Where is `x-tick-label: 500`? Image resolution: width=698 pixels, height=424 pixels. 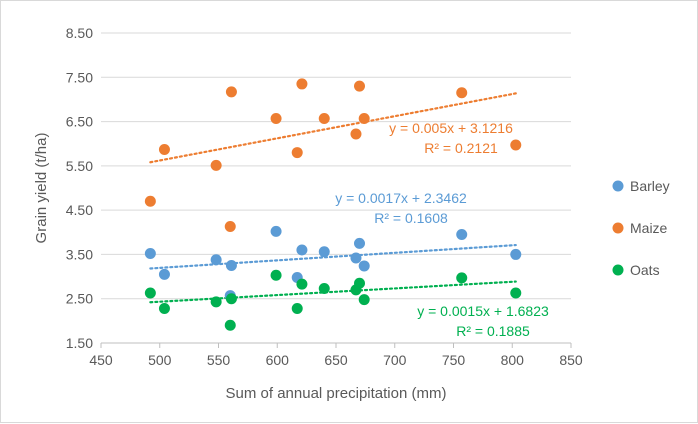 x-tick-label: 500 is located at coordinates (160, 360).